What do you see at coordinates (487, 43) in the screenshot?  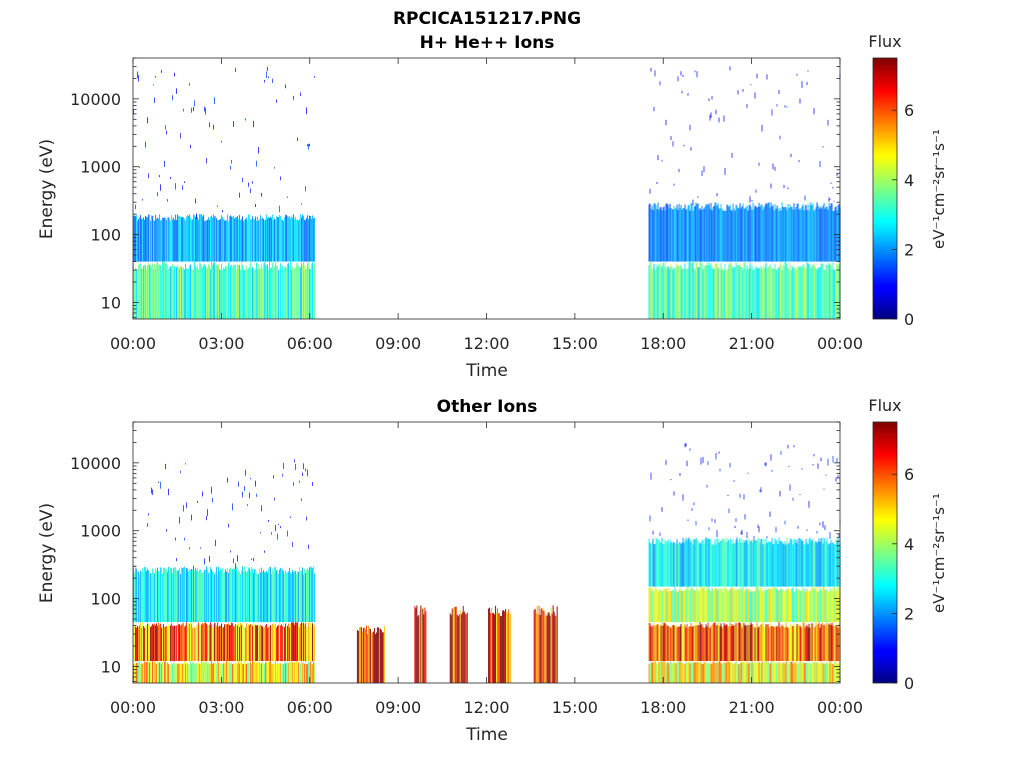 I see `panel-title: H+ He++ Ions` at bounding box center [487, 43].